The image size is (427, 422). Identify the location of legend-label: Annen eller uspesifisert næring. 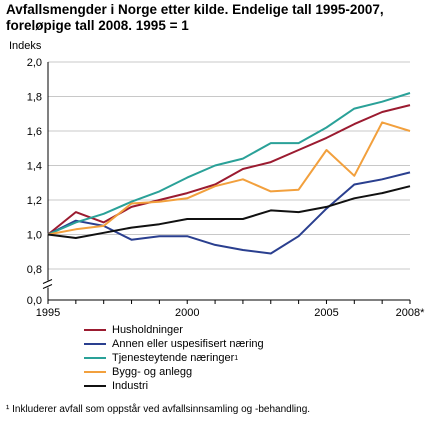
(188, 344).